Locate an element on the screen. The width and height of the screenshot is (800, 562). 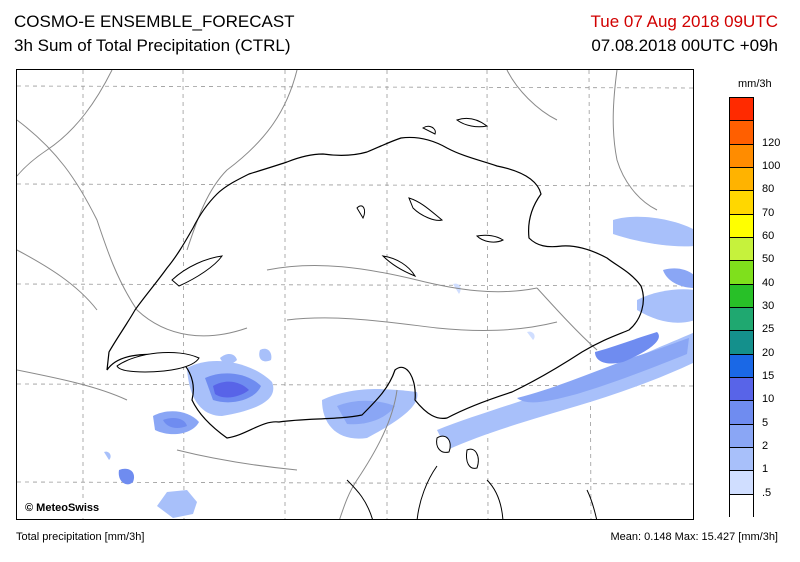
legend-label: 20 is located at coordinates (768, 352).